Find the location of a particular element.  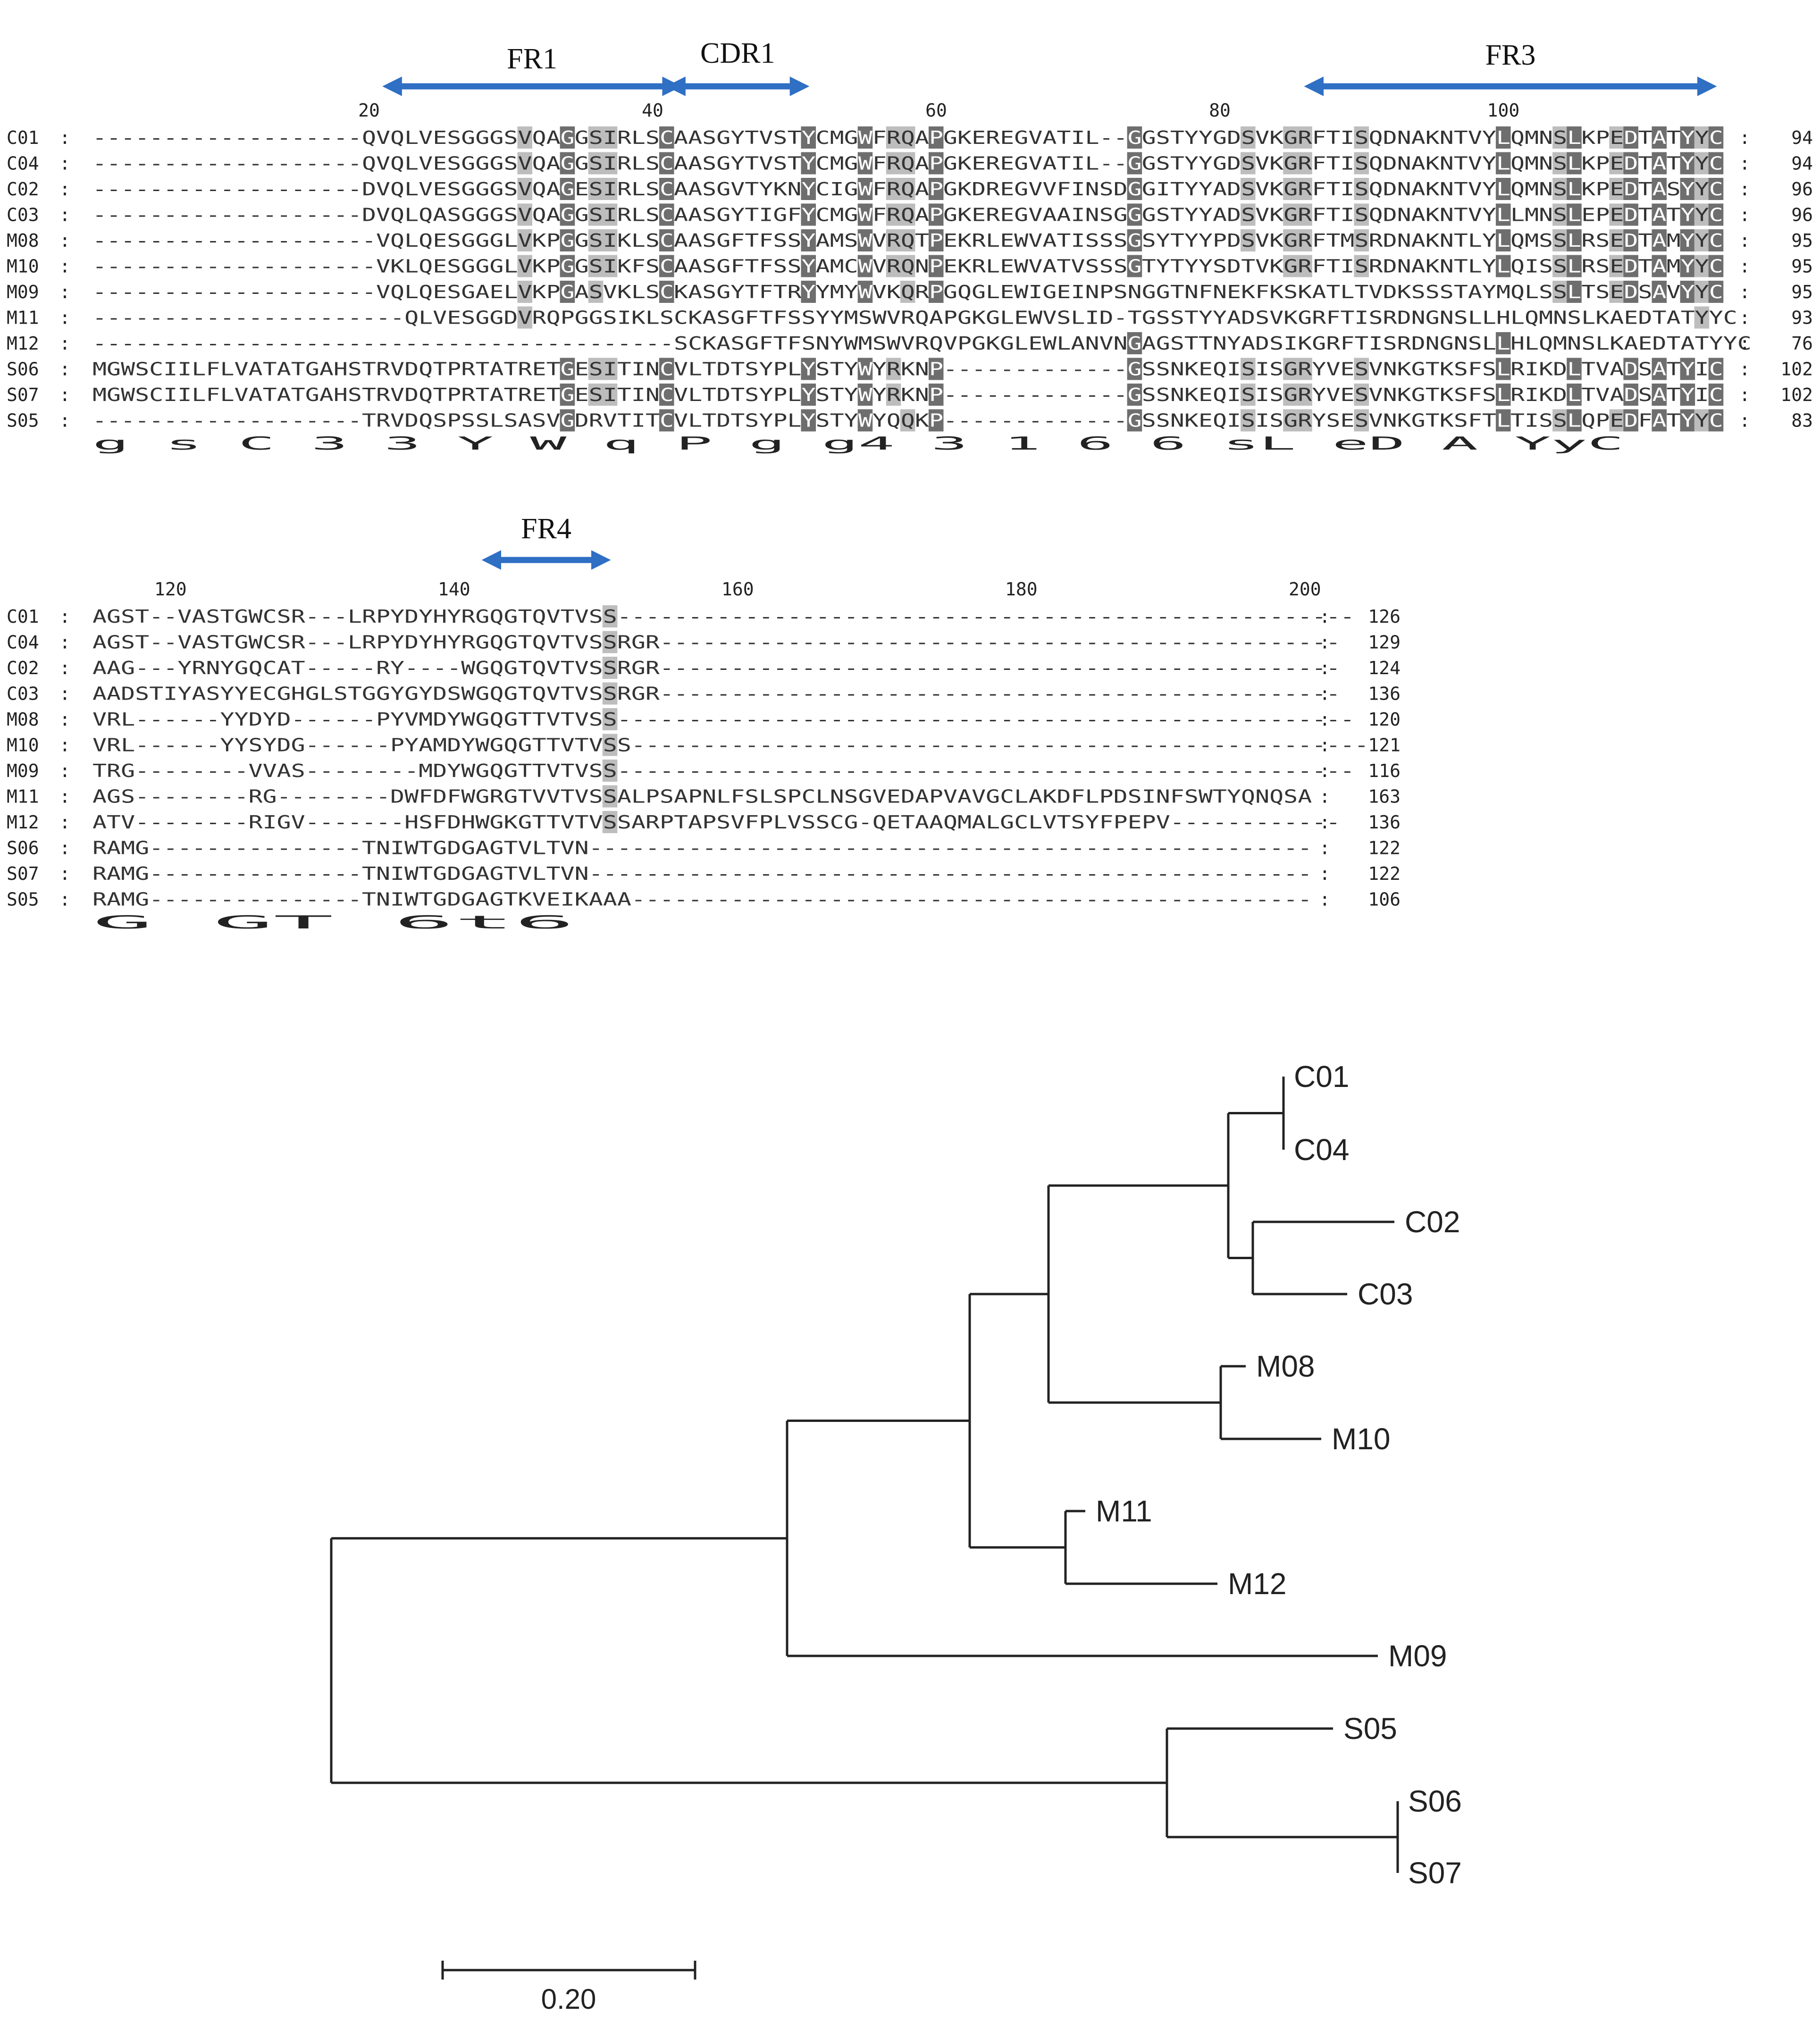

leaf-label-M10: M10 is located at coordinates (1362, 1439).